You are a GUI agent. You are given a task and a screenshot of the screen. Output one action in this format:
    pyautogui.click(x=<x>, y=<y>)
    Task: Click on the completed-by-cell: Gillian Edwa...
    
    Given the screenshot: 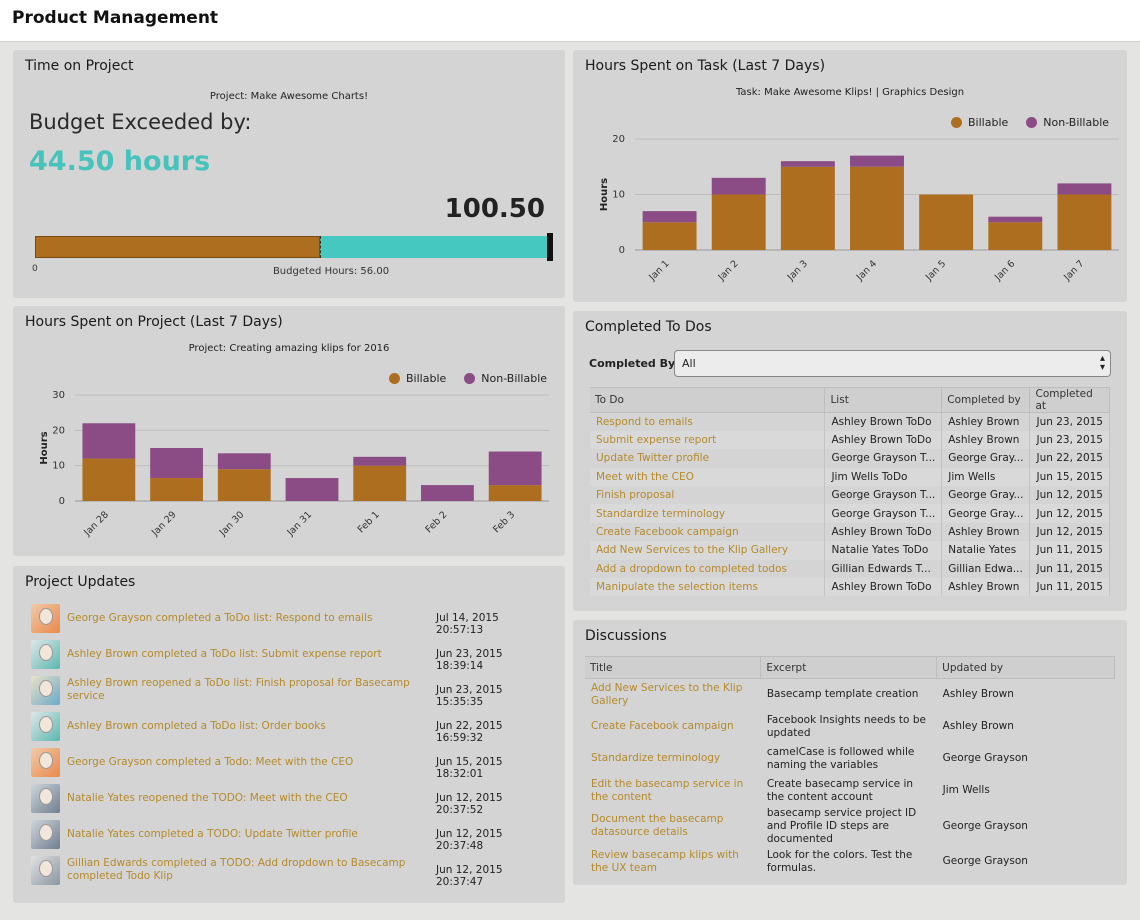 What is the action you would take?
    pyautogui.click(x=986, y=569)
    